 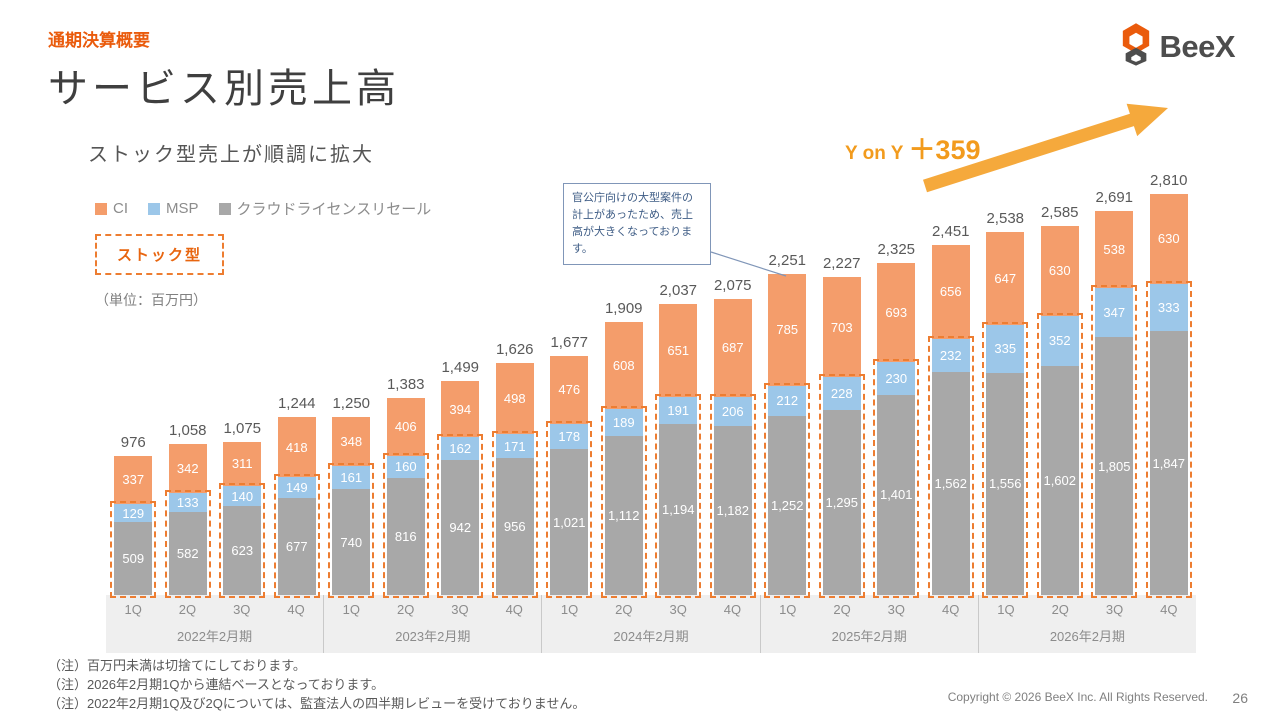 I want to click on bar-slot: 2,585 630 352 1,602, so click(x=1060, y=391).